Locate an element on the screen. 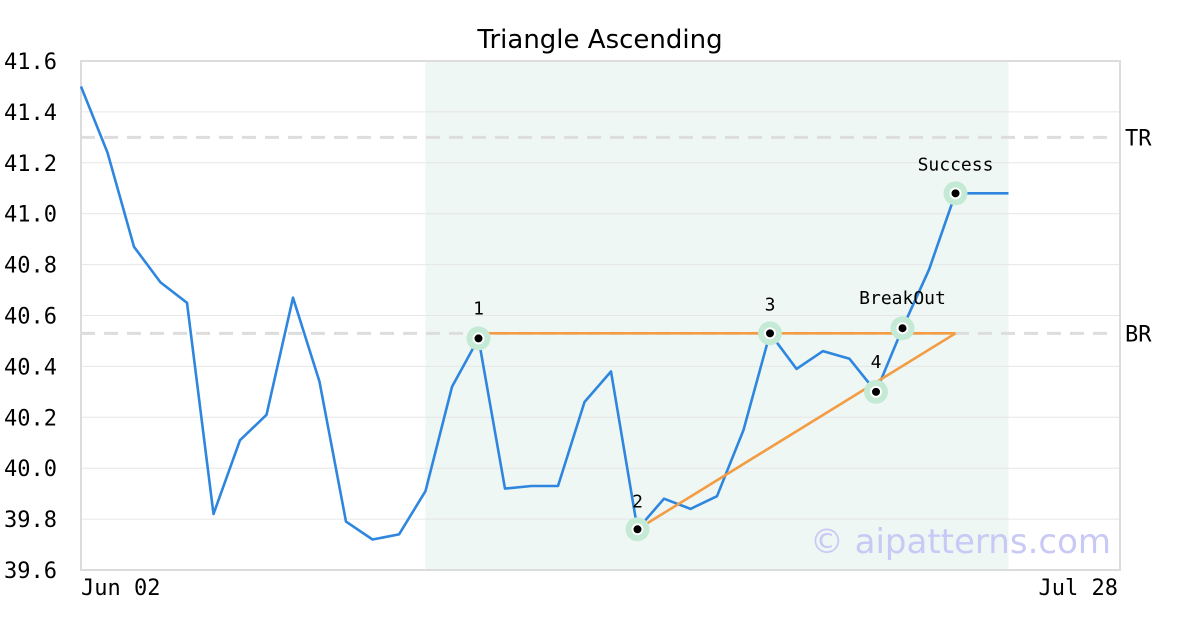  level-label-br: BR is located at coordinates (1138, 334).